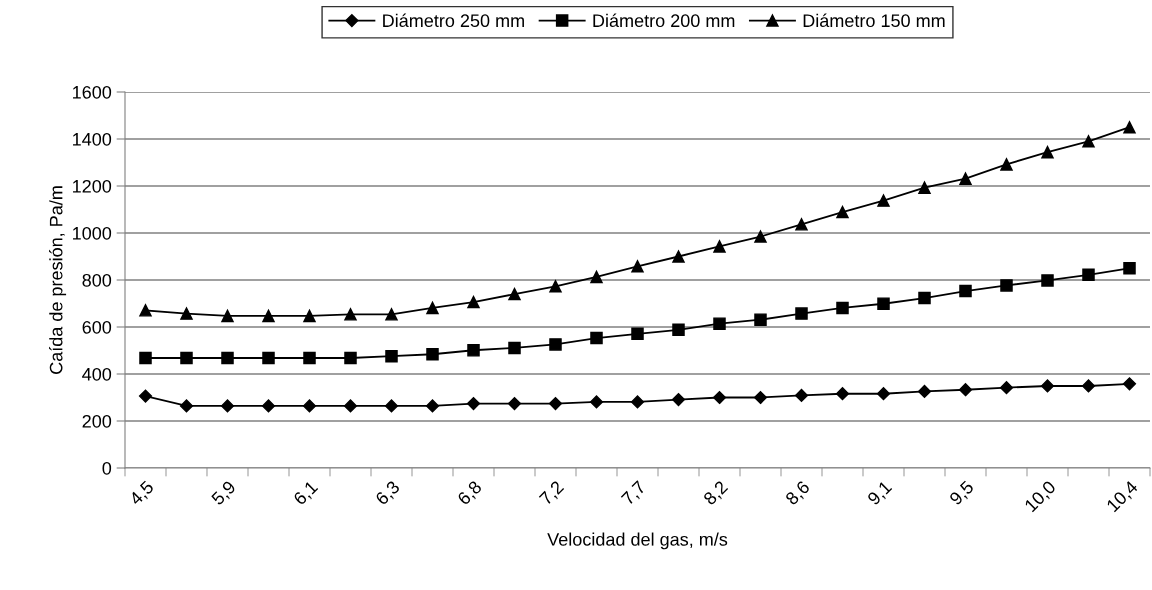 The image size is (1152, 590). What do you see at coordinates (453, 20) in the screenshot?
I see `legend-label: Diámetro 250 mm` at bounding box center [453, 20].